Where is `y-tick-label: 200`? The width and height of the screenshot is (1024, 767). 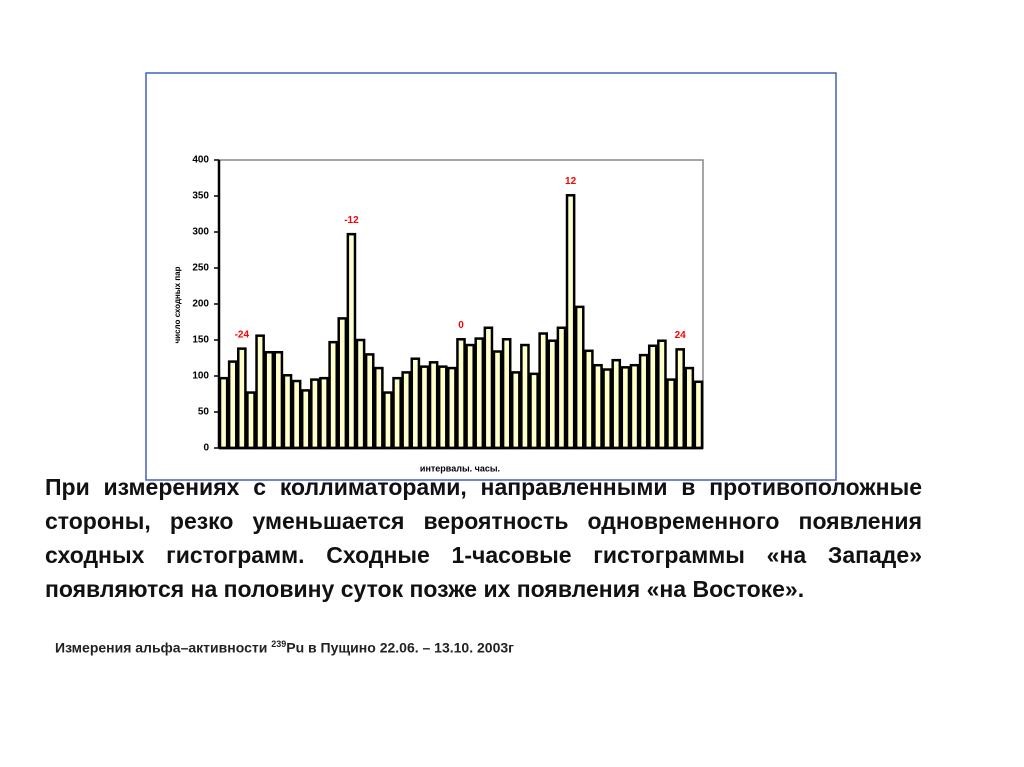 y-tick-label: 200 is located at coordinates (200, 304).